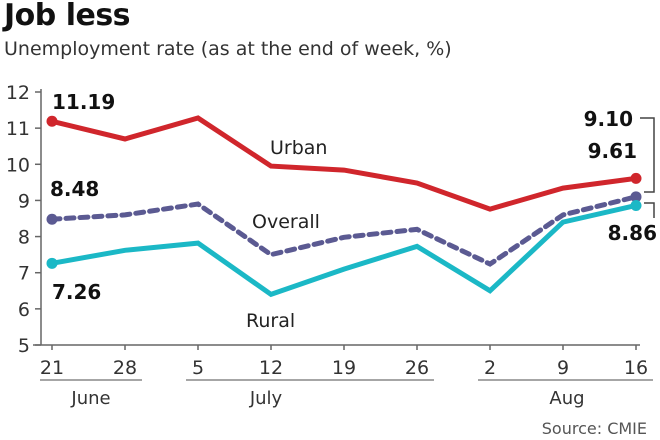 The image size is (660, 440). What do you see at coordinates (76, 292) in the screenshot?
I see `data-label-rural-start: 7.26` at bounding box center [76, 292].